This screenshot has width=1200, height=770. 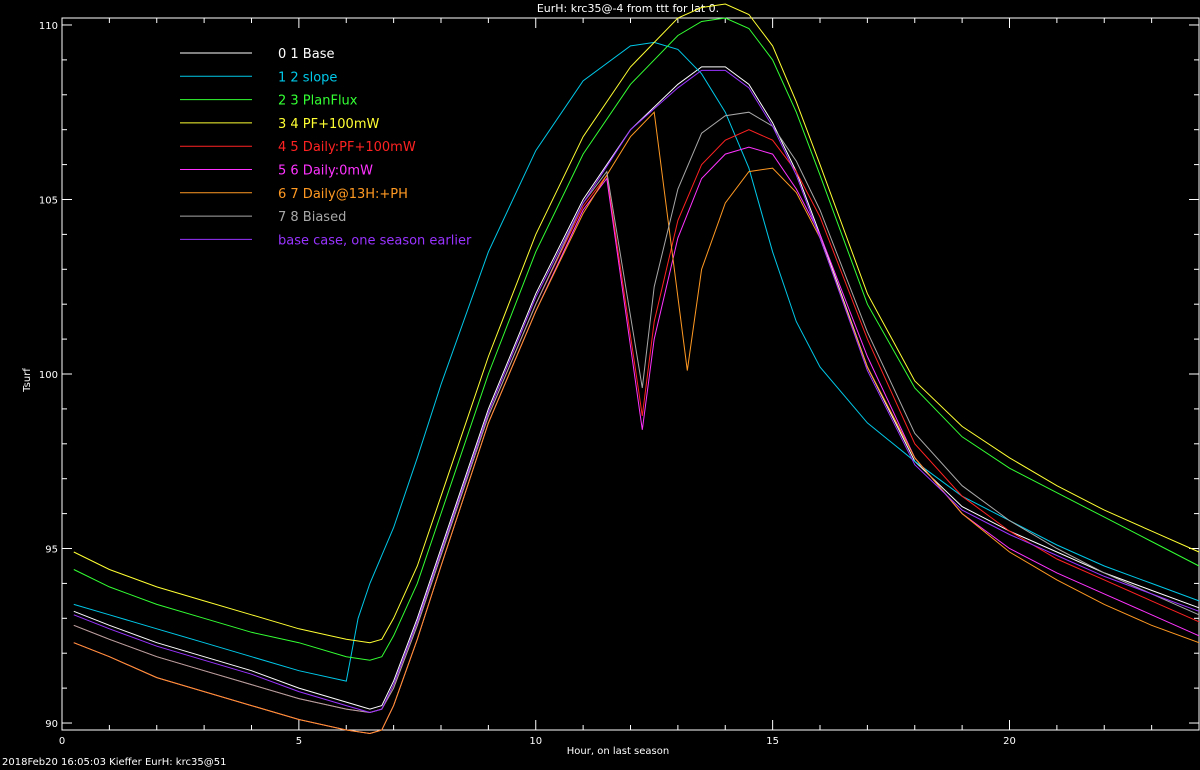 I want to click on y-tick-label: 90, so click(x=51, y=724).